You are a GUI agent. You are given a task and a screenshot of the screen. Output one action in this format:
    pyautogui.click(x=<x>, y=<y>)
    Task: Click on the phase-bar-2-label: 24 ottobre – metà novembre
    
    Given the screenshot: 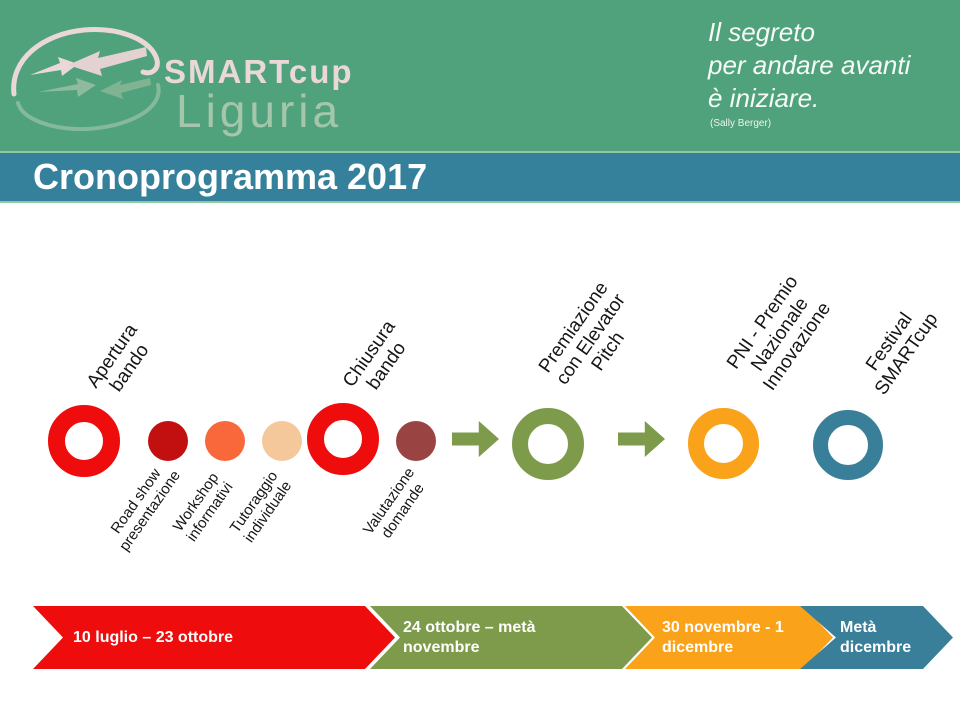 What is the action you would take?
    pyautogui.click(x=469, y=637)
    